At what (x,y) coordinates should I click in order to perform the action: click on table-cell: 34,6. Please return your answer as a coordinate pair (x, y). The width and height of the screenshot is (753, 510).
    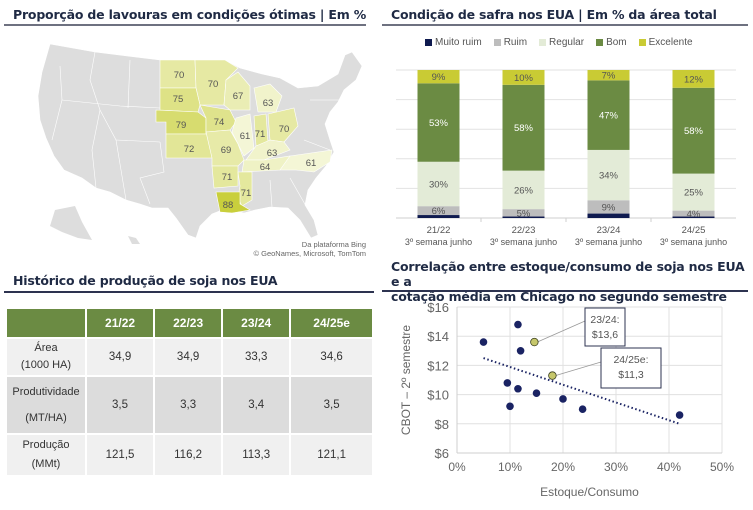
    Looking at the image, I should click on (331, 357).